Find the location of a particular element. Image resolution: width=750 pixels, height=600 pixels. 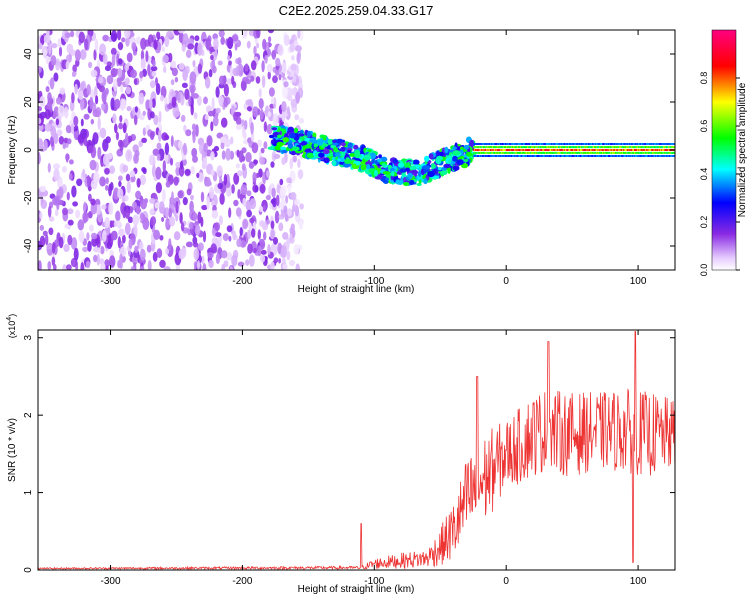

x-tick-label: -300 is located at coordinates (111, 281).